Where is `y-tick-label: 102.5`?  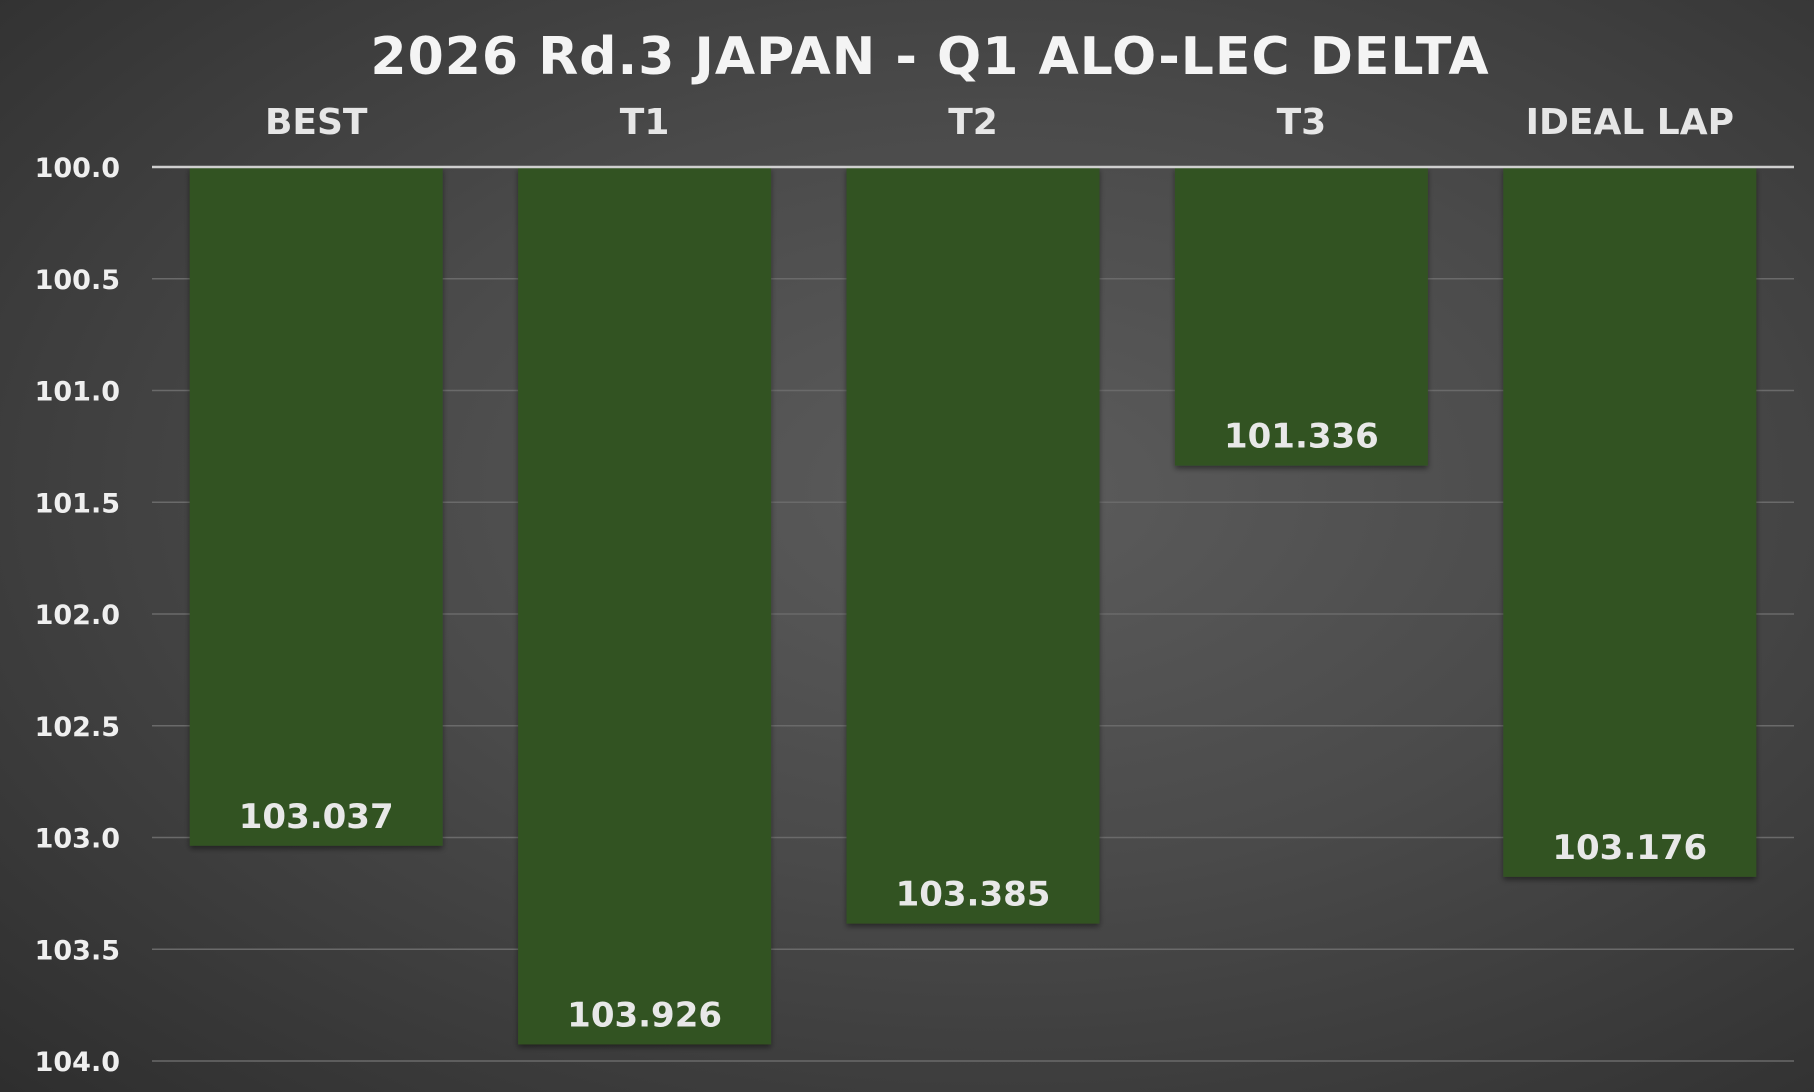
y-tick-label: 102.5 is located at coordinates (77, 727).